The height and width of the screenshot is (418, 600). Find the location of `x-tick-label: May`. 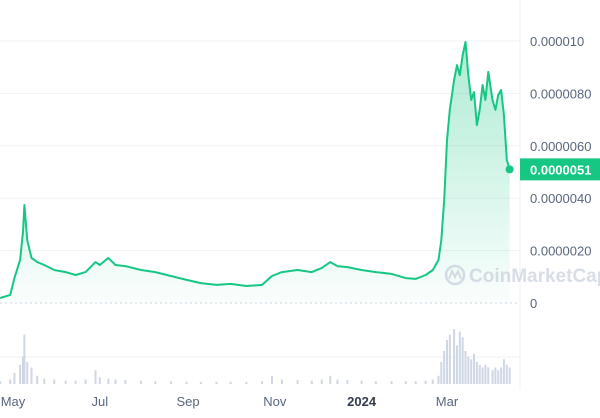

x-tick-label: May is located at coordinates (13, 401).